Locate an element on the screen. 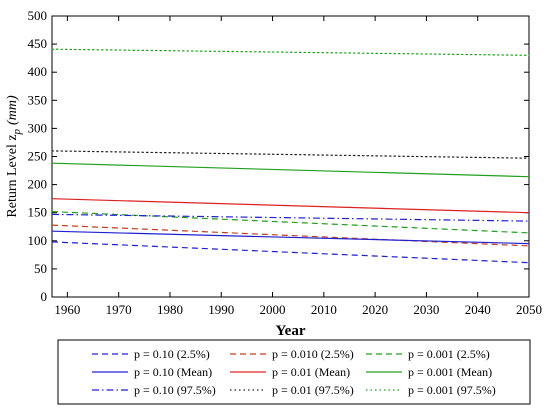 The image size is (550, 408). x-tick-label: 2000 is located at coordinates (273, 309).